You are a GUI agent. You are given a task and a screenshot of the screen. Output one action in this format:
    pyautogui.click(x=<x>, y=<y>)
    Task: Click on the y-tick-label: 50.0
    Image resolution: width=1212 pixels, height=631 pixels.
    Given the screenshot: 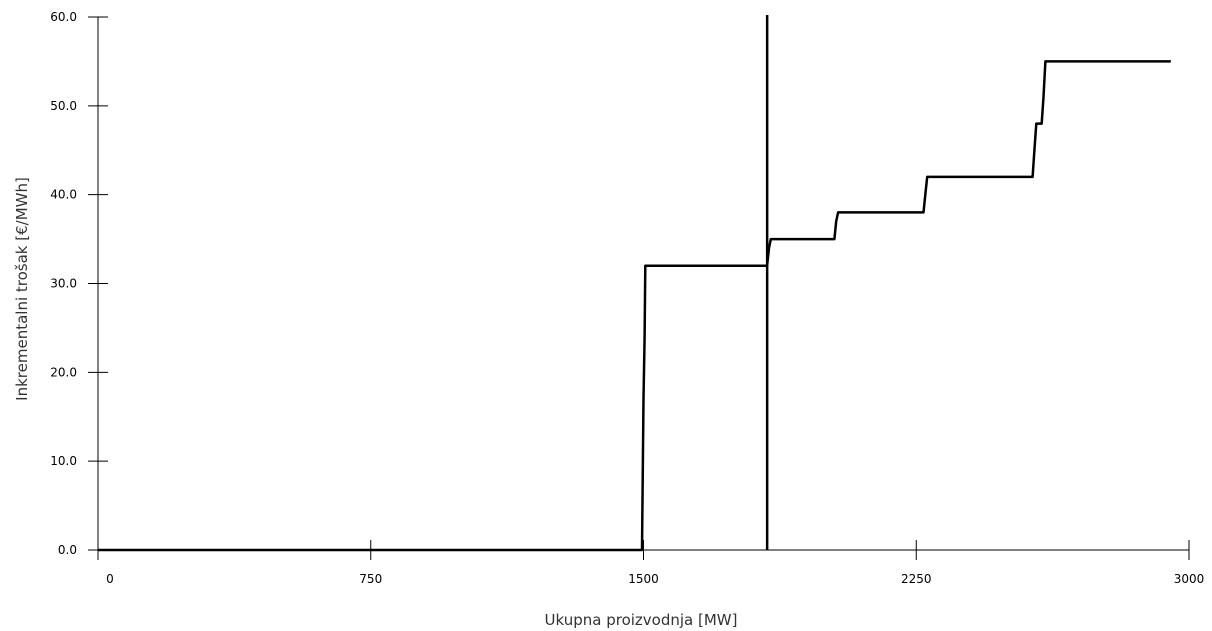 What is the action you would take?
    pyautogui.click(x=63, y=106)
    